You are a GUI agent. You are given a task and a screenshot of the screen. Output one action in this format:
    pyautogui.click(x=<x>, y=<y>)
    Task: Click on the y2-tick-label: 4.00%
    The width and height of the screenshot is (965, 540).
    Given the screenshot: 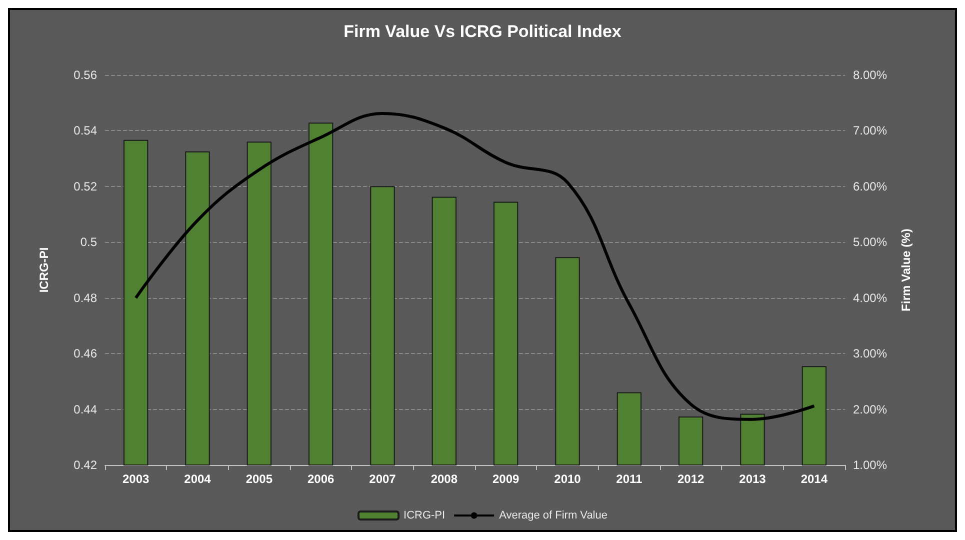 What is the action you would take?
    pyautogui.click(x=870, y=297)
    